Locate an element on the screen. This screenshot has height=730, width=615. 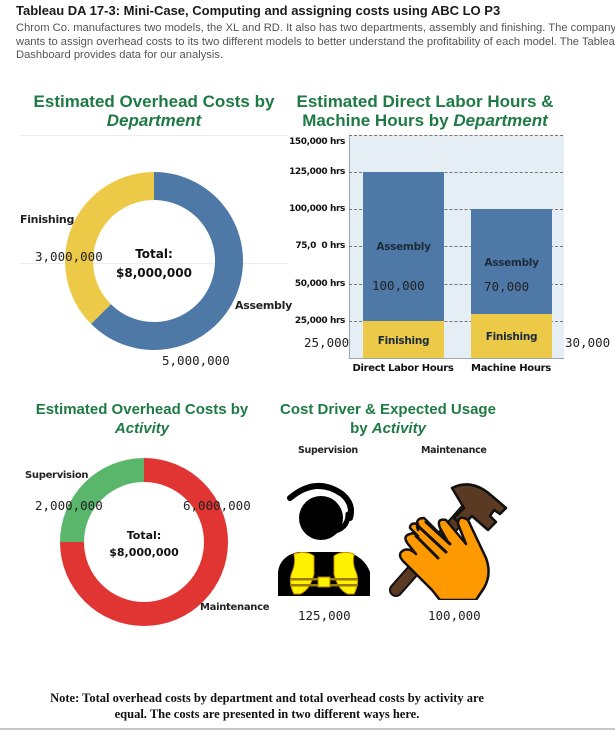
donut-slice-finishing is located at coordinates (109, 248).